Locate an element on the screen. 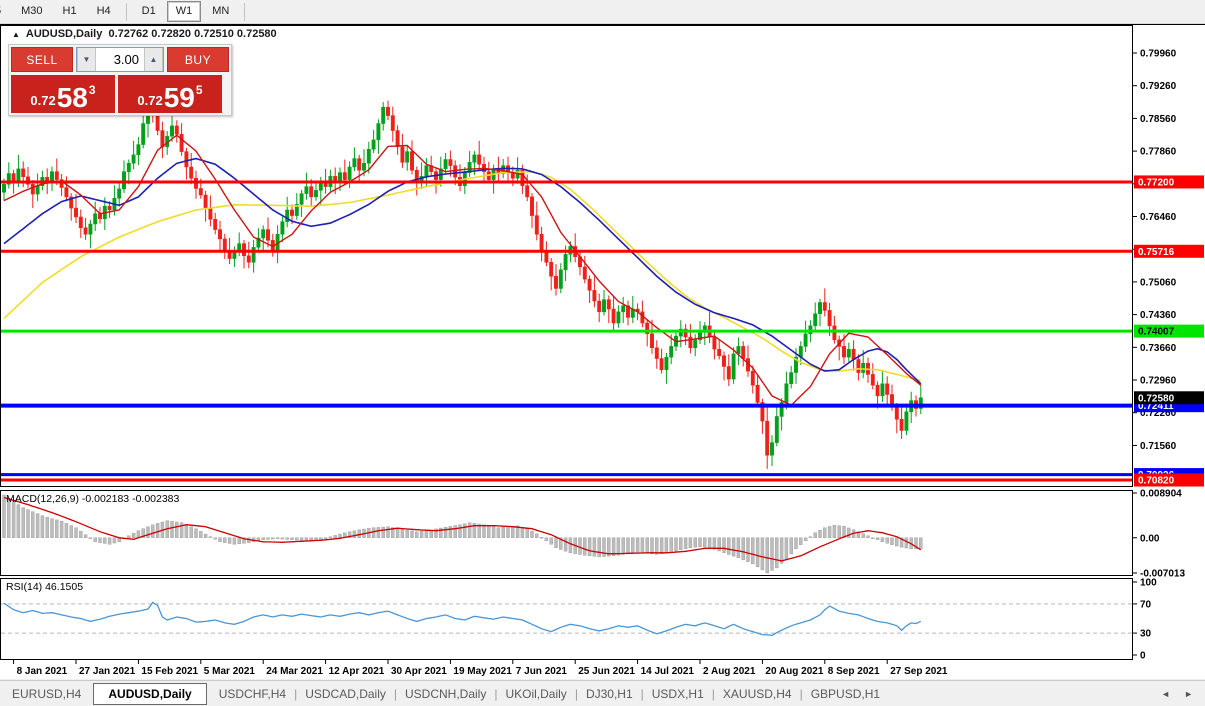 Image resolution: width=1205 pixels, height=706 pixels. price-grid-label: 0.78560 is located at coordinates (1158, 119).